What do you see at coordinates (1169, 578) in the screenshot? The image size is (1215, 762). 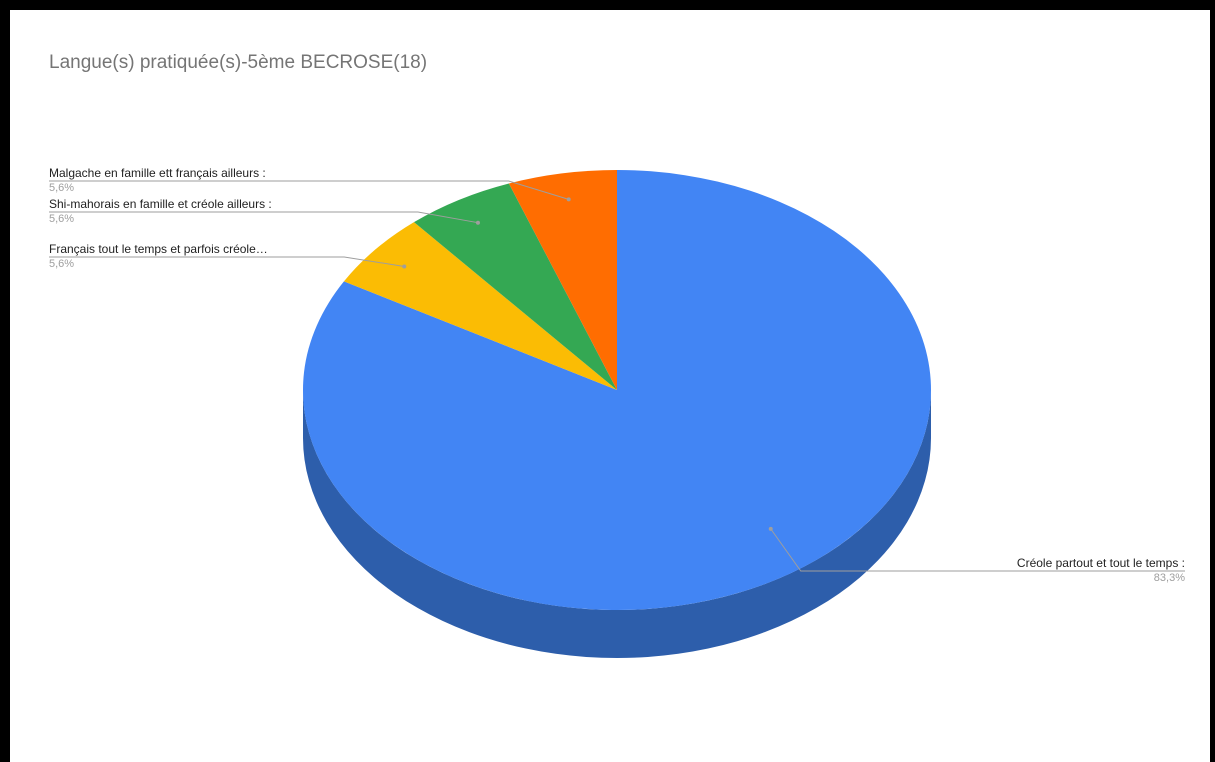 I see `slice-value-0: 83,3%` at bounding box center [1169, 578].